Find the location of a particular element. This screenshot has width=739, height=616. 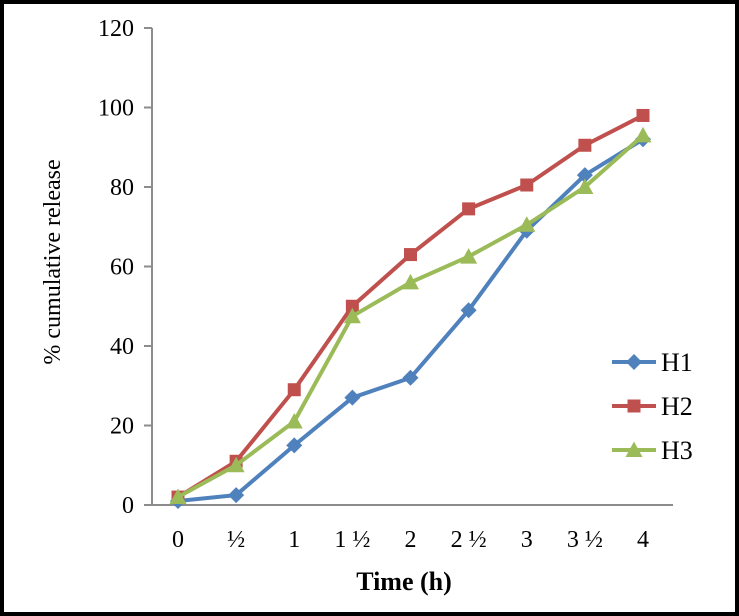

x-tick-label-5: 2 ½ is located at coordinates (469, 540).